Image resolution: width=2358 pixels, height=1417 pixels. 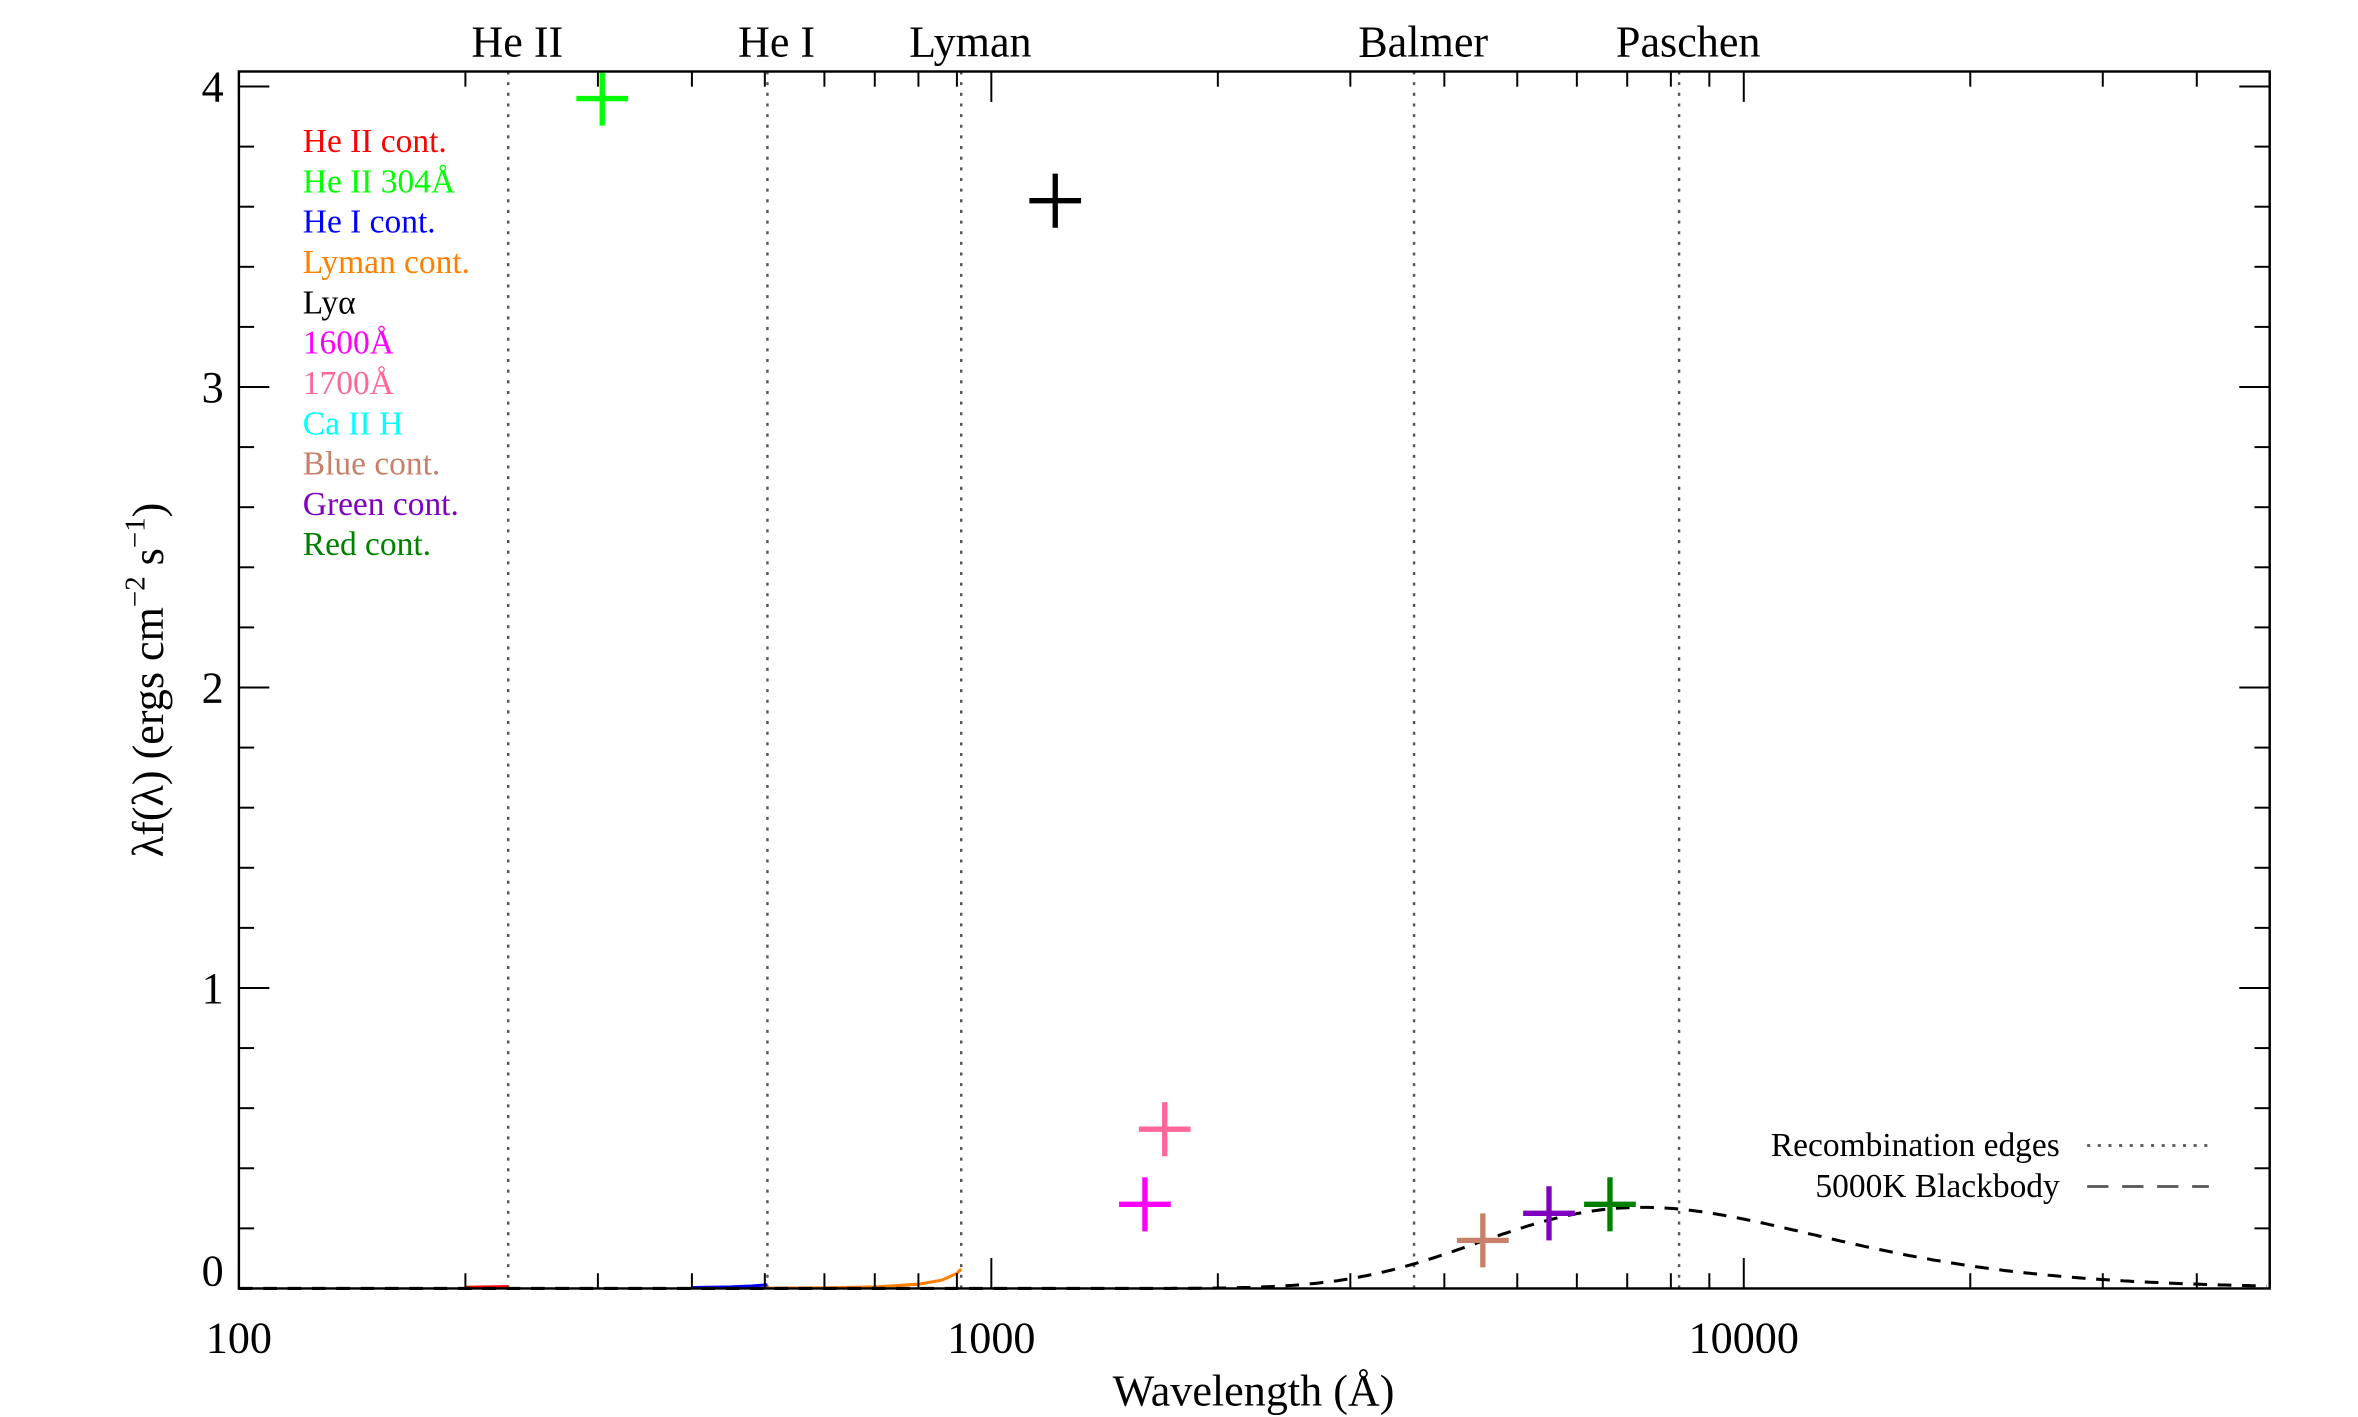 I want to click on legend-entry: 1700Å, so click(x=348, y=383).